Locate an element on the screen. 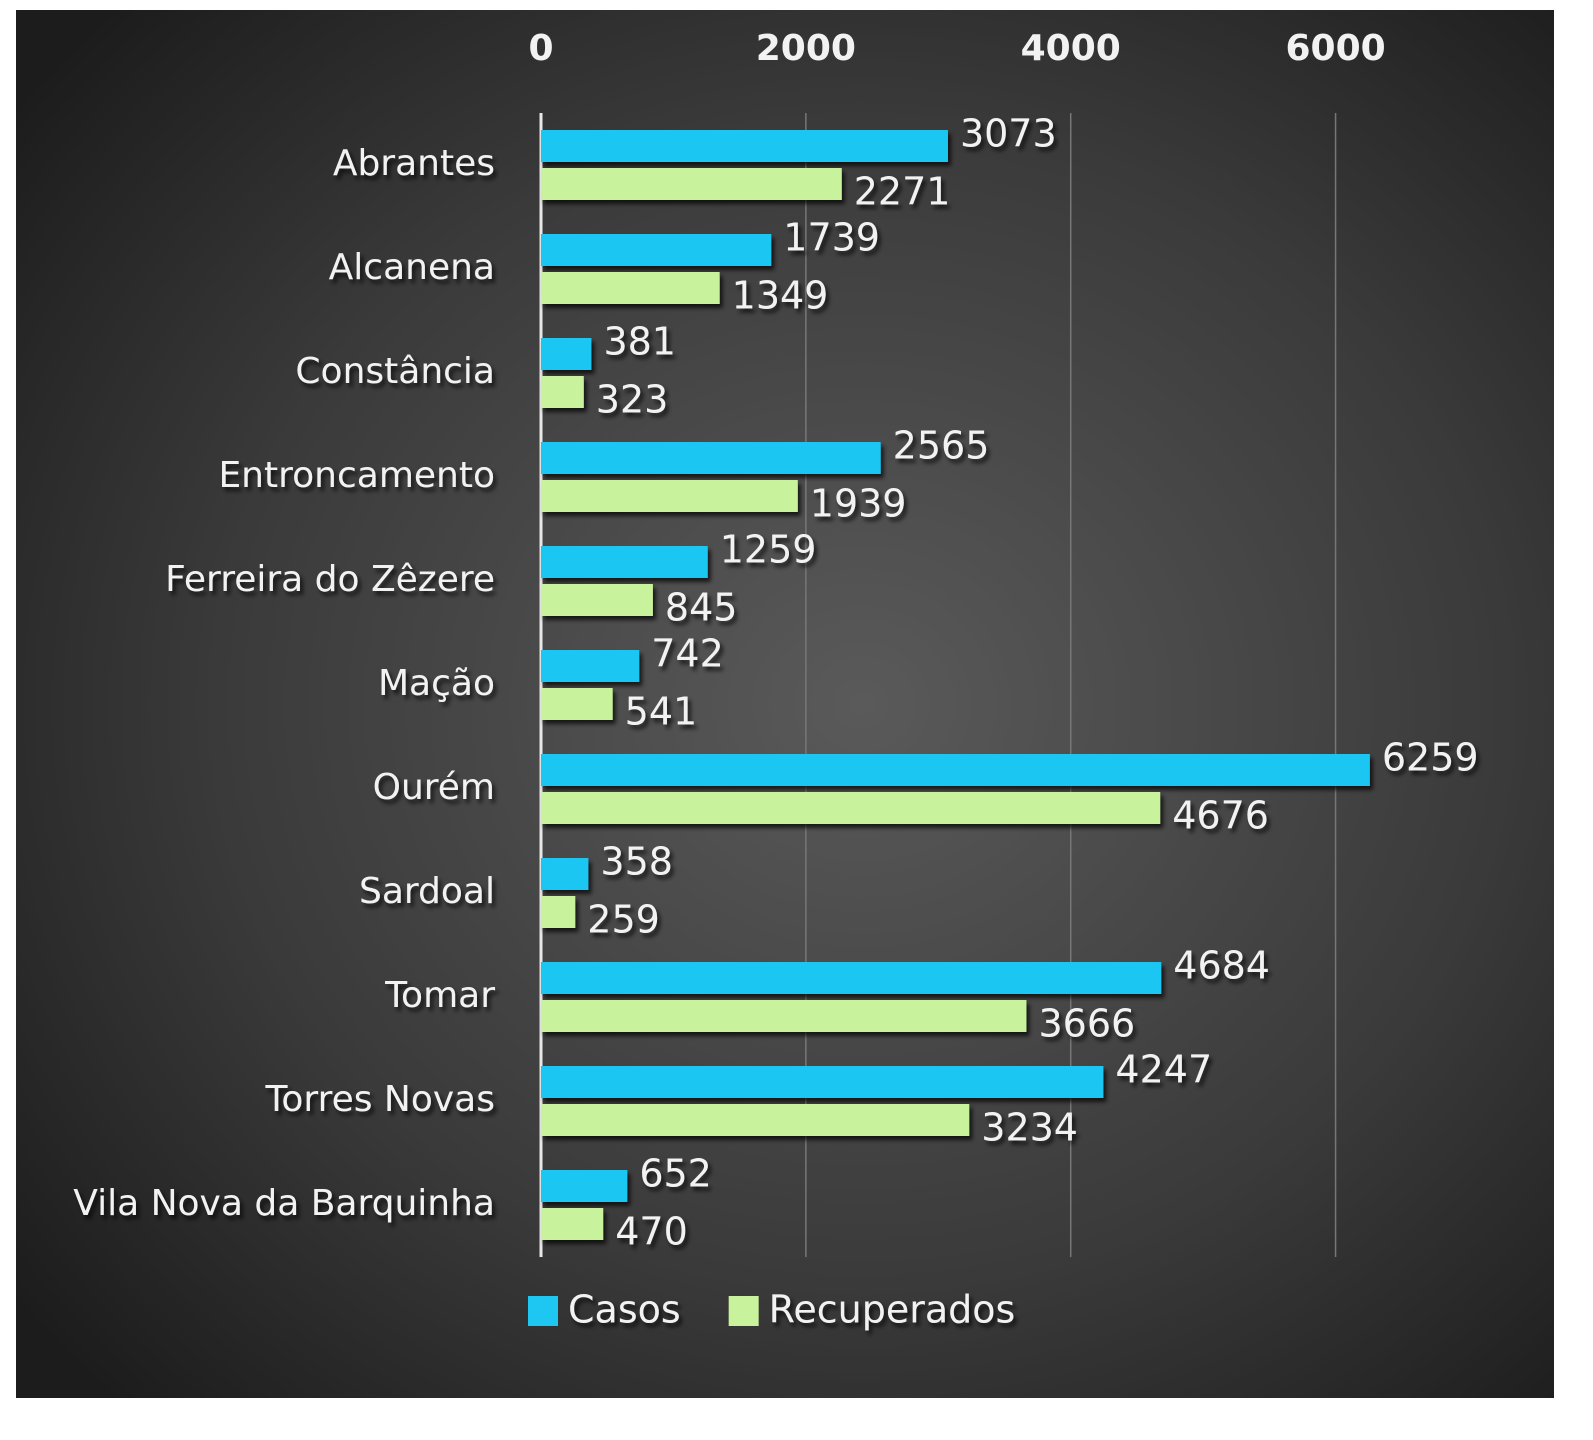 The image size is (1593, 1440). y-tick-label: Alcanena is located at coordinates (412, 267).